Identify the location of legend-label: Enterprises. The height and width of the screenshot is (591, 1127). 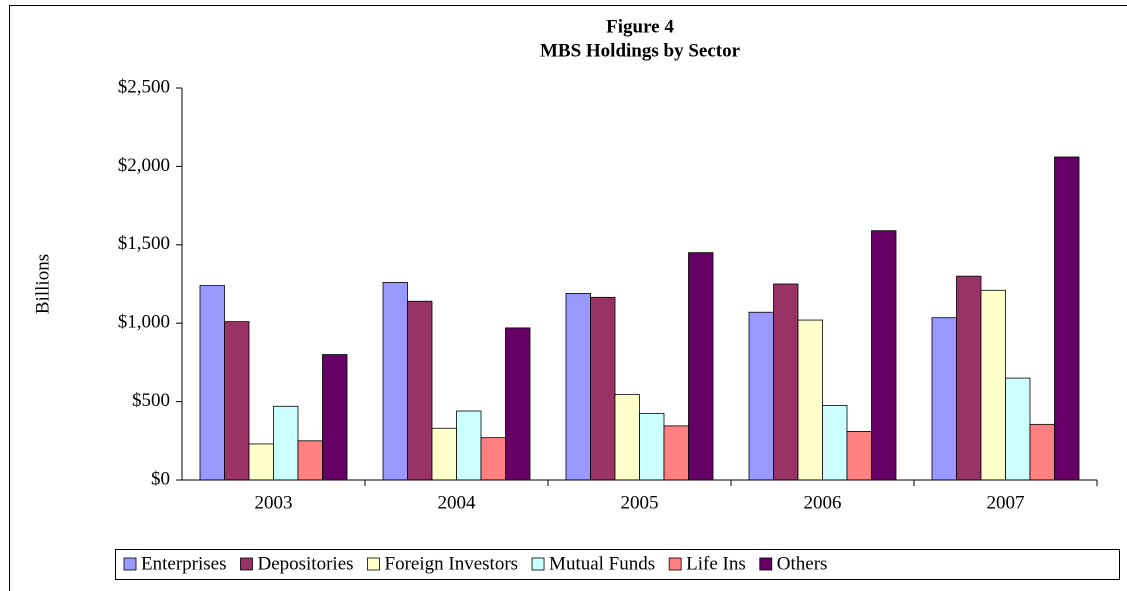
(183, 563).